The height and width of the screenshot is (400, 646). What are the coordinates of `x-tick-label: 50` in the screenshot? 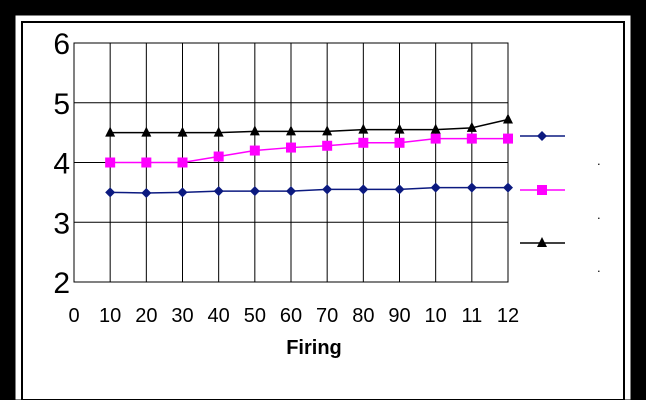 It's located at (255, 316).